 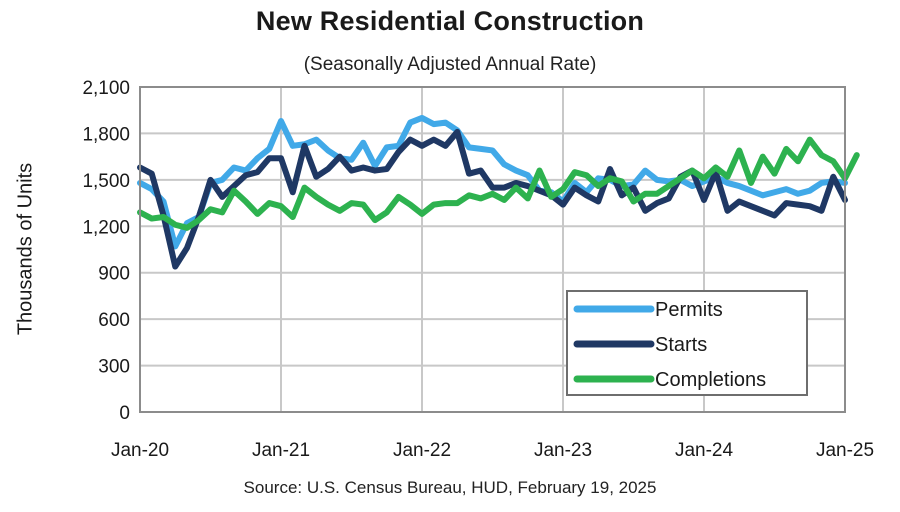 What do you see at coordinates (422, 450) in the screenshot?
I see `x-tick-label: Jan-22` at bounding box center [422, 450].